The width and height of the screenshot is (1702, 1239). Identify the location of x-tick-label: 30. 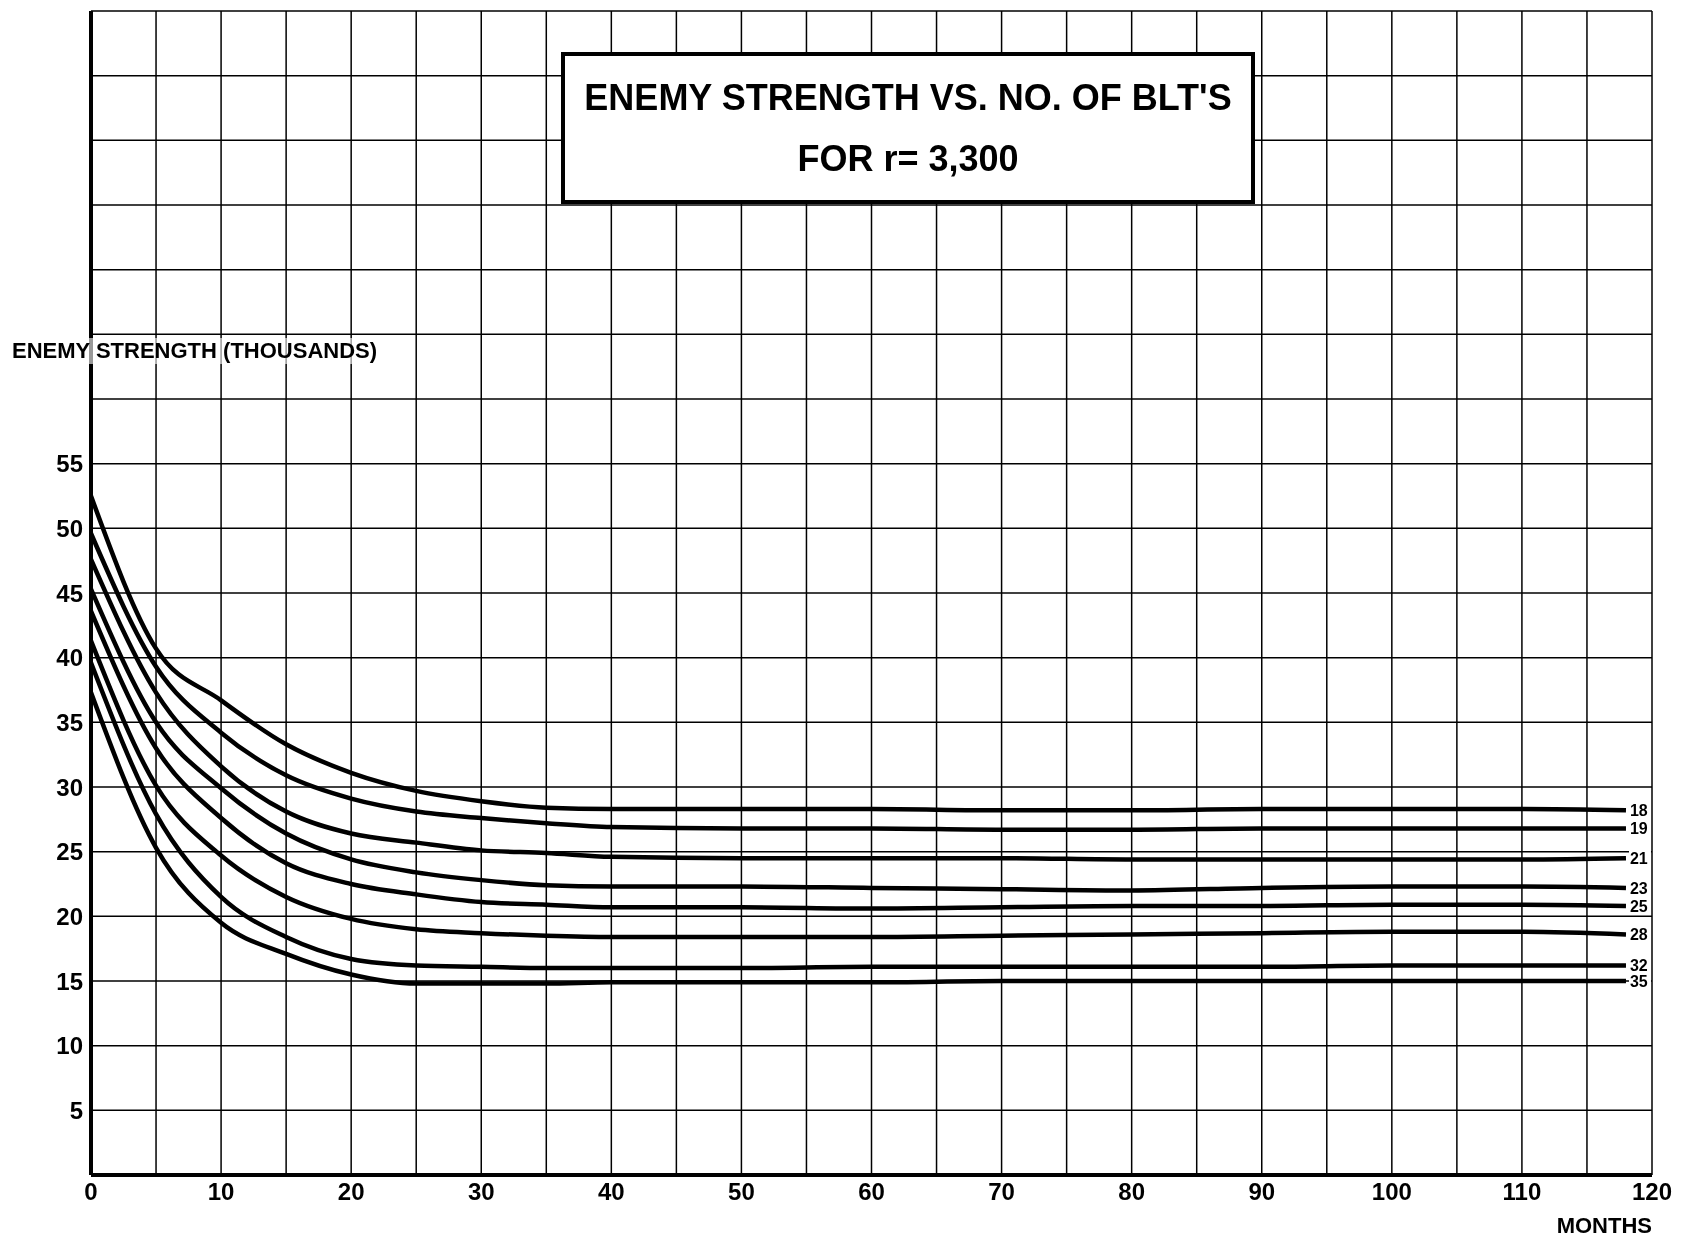
(481, 1192).